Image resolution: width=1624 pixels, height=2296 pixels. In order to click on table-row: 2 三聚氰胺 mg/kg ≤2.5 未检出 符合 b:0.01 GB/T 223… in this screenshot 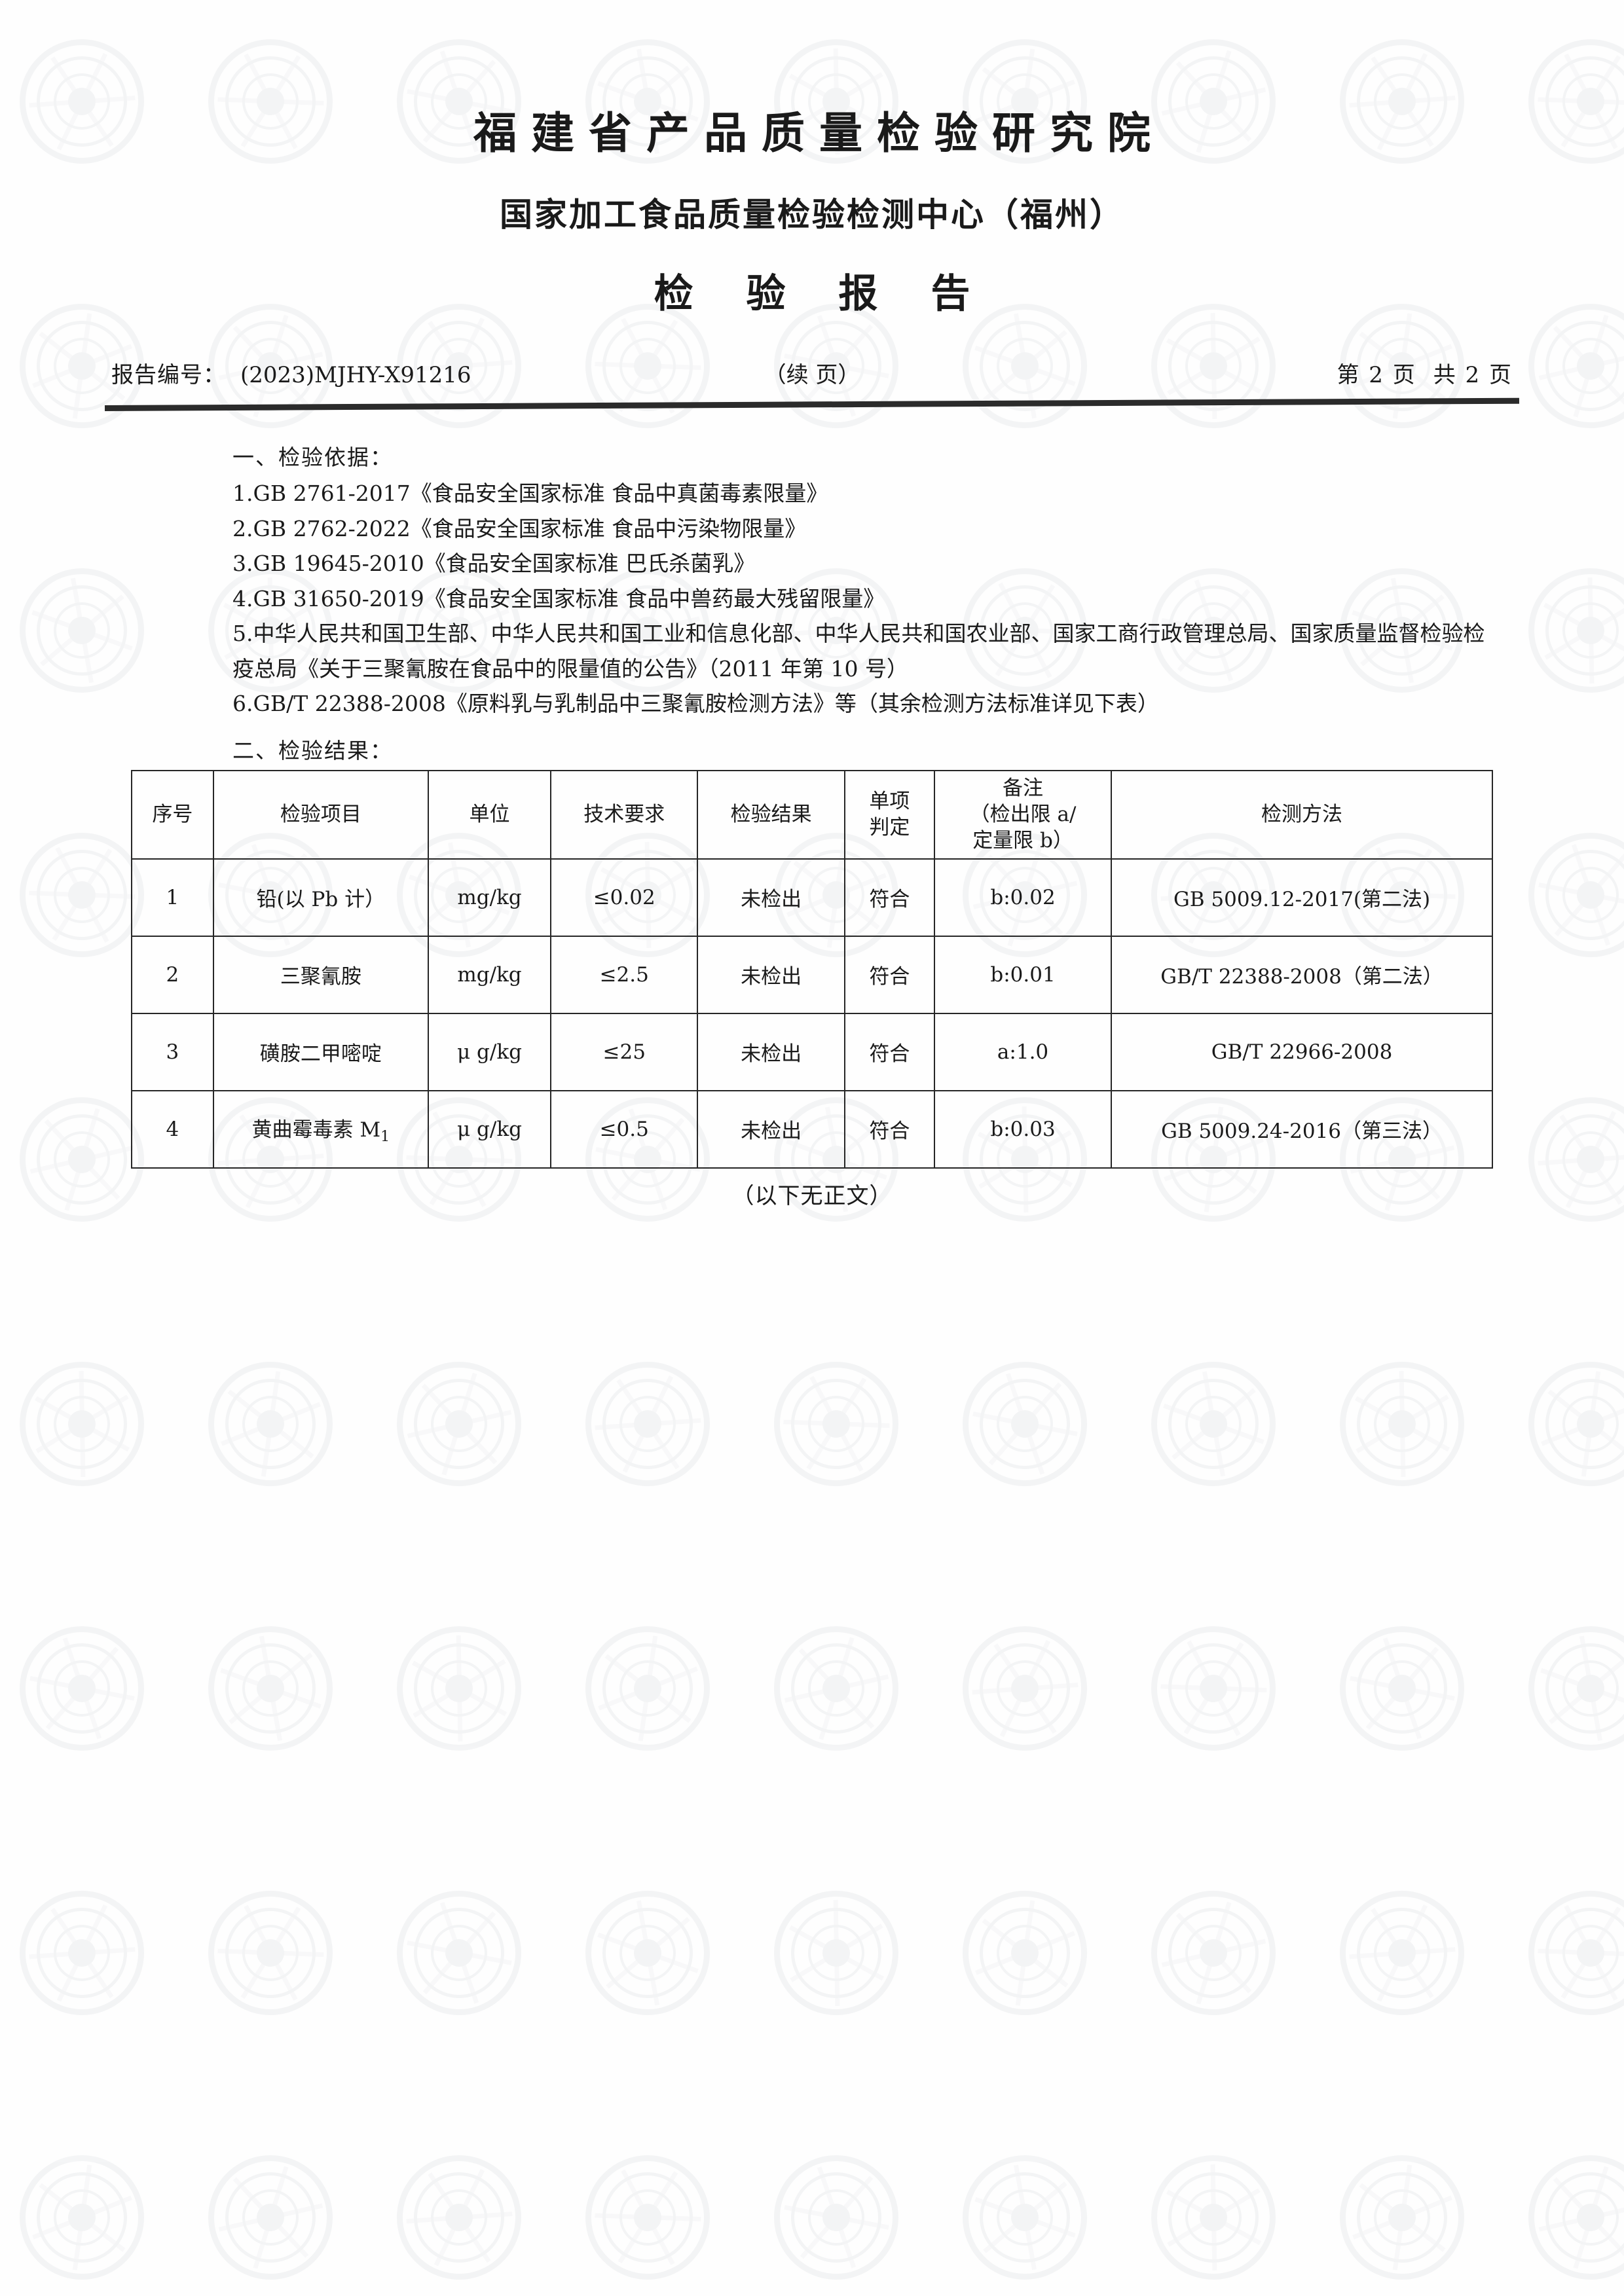, I will do `click(812, 974)`.